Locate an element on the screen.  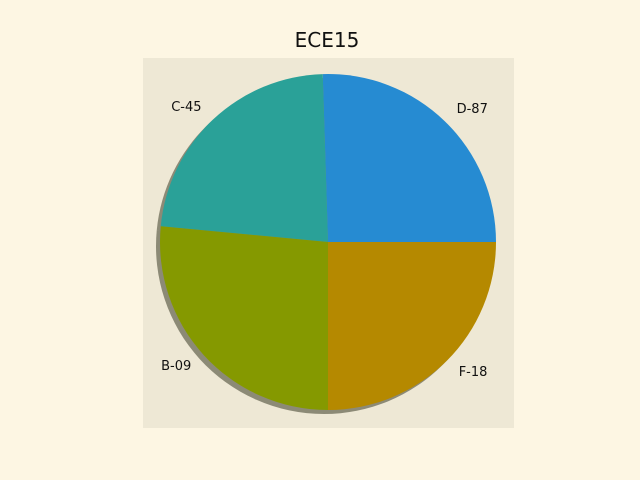
slice-label-f-18: F-18 is located at coordinates (473, 372).